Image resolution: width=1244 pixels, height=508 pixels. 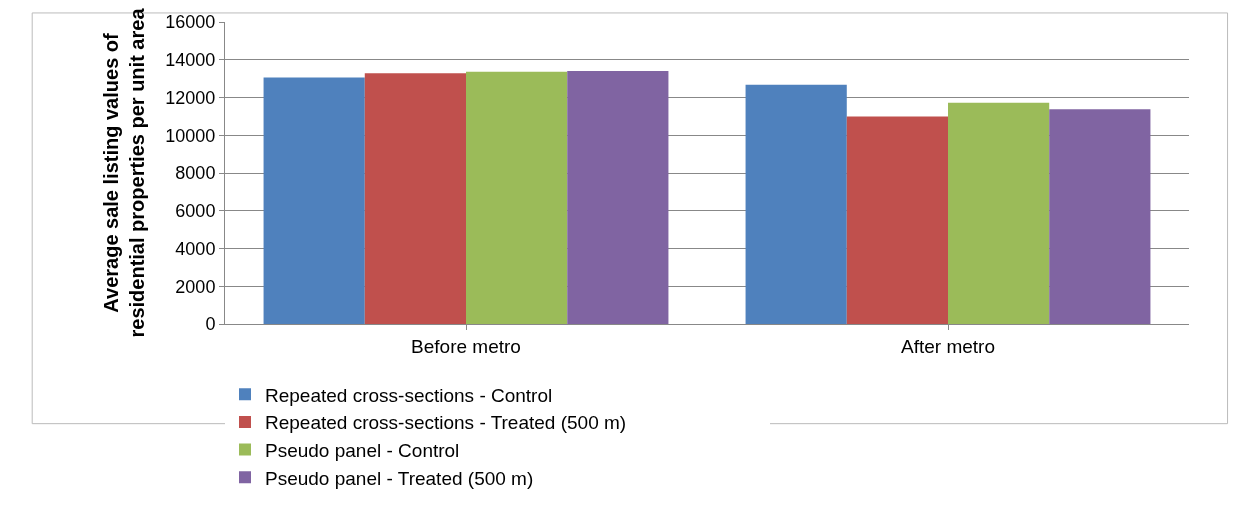 What do you see at coordinates (195, 173) in the screenshot?
I see `y-tick-label: 8000` at bounding box center [195, 173].